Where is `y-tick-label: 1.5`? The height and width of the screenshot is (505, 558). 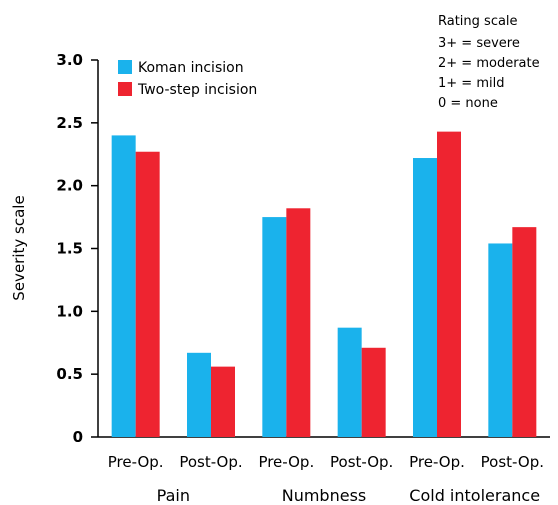 y-tick-label: 1.5 is located at coordinates (69, 249).